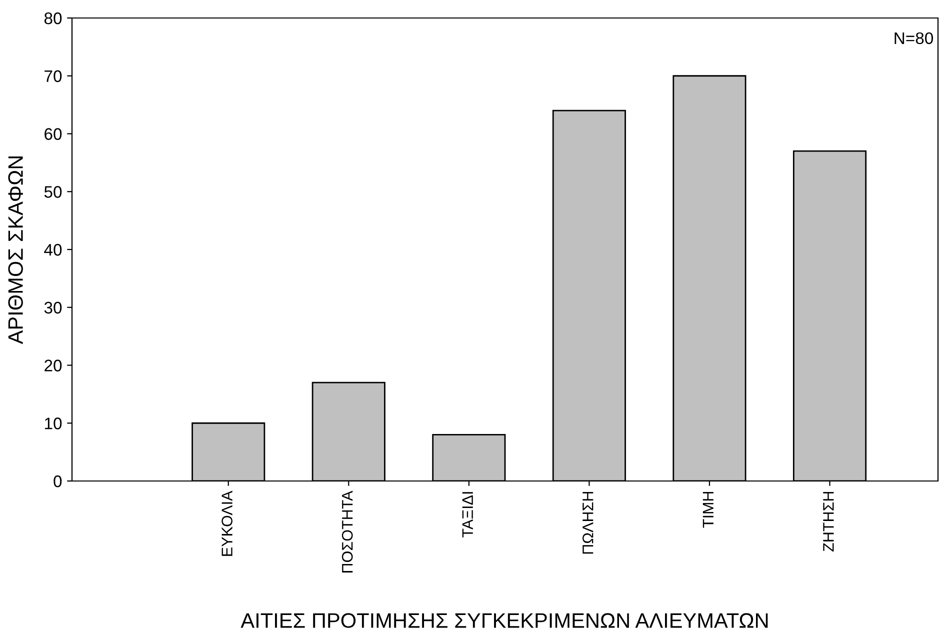 The image size is (945, 631). Describe the element at coordinates (708, 510) in the screenshot. I see `x-tick-label: ΤΙΜΗ` at that location.